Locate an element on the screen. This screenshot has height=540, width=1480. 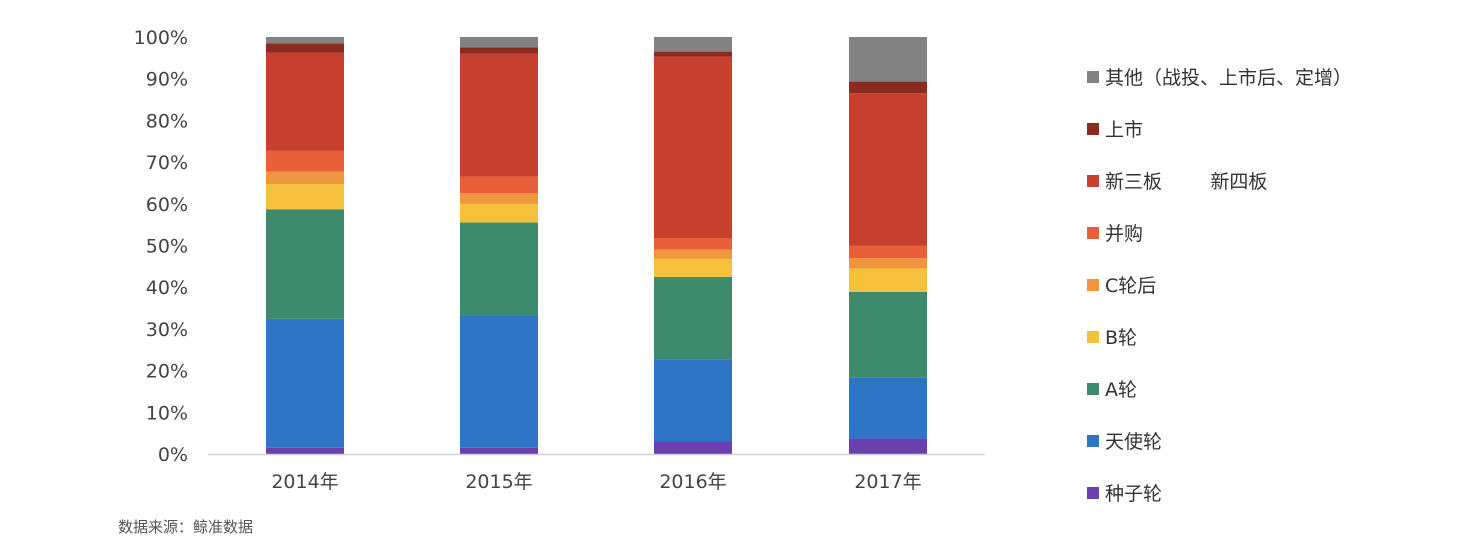
legend-label: 上市 is located at coordinates (1124, 130).